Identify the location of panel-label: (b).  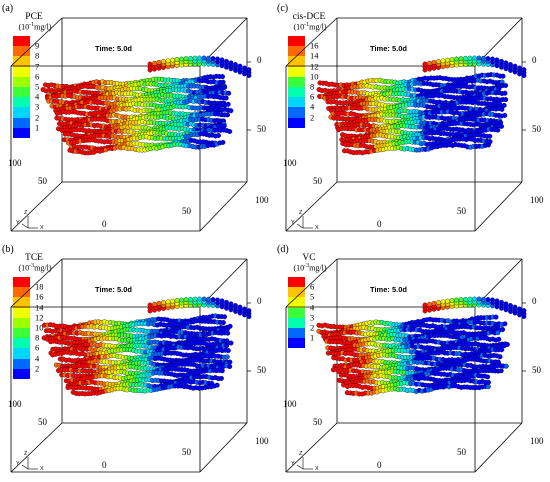
(8, 249).